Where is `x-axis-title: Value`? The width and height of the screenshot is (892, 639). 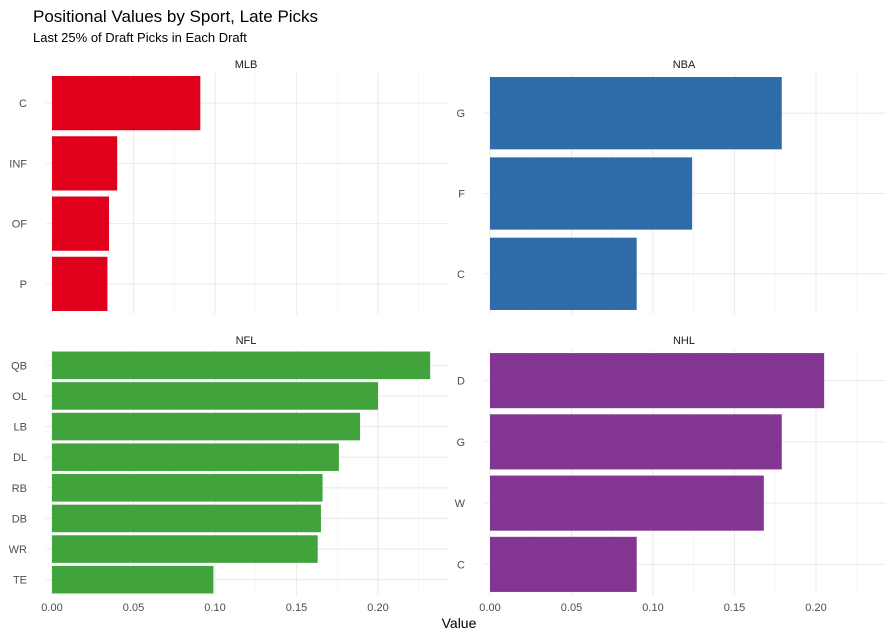
x-axis-title: Value is located at coordinates (459, 623).